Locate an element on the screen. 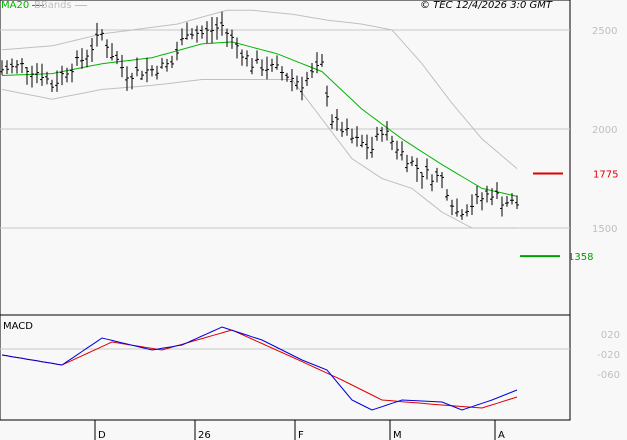 This screenshot has width=627, height=440. x-tick-label: A is located at coordinates (501, 435).